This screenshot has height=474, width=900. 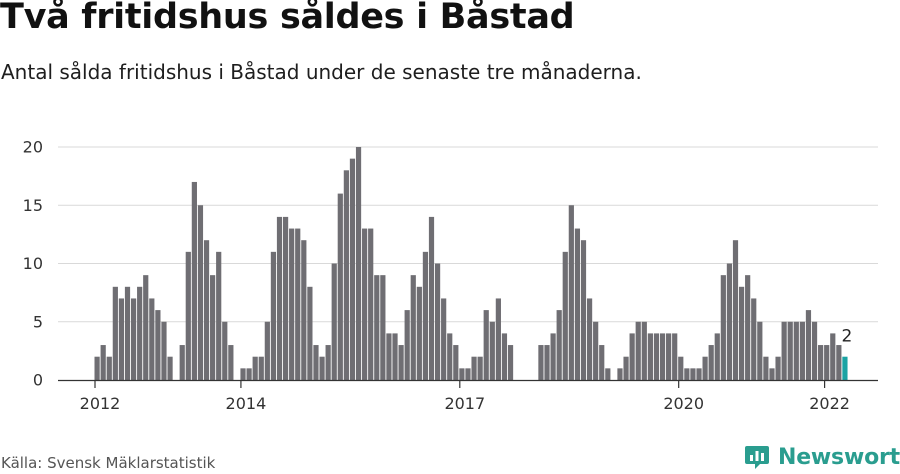 I want to click on chart-title: Två fritidshus såldes i Båstad, so click(x=287, y=18).